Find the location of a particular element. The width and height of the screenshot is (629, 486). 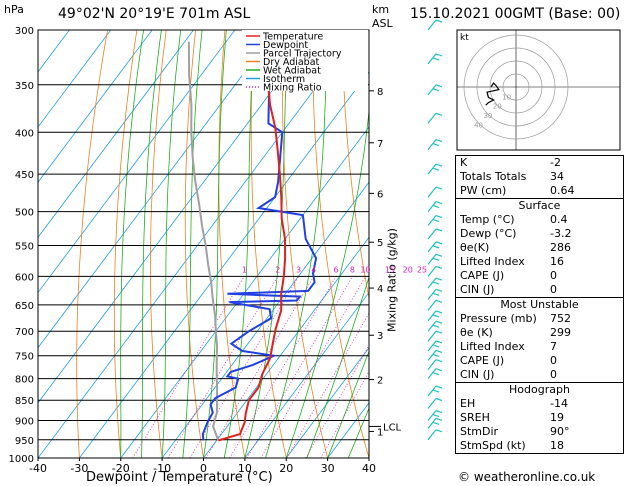

legend-label: Dewpoint is located at coordinates (285, 45).